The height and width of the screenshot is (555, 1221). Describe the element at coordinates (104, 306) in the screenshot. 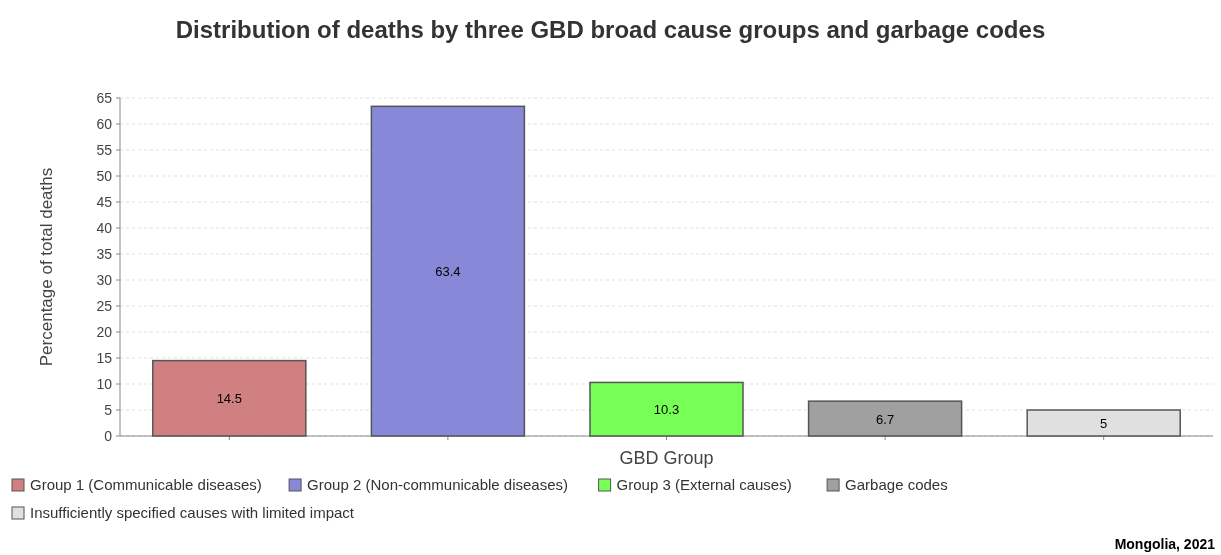

I see `y-tick-label: 25` at that location.